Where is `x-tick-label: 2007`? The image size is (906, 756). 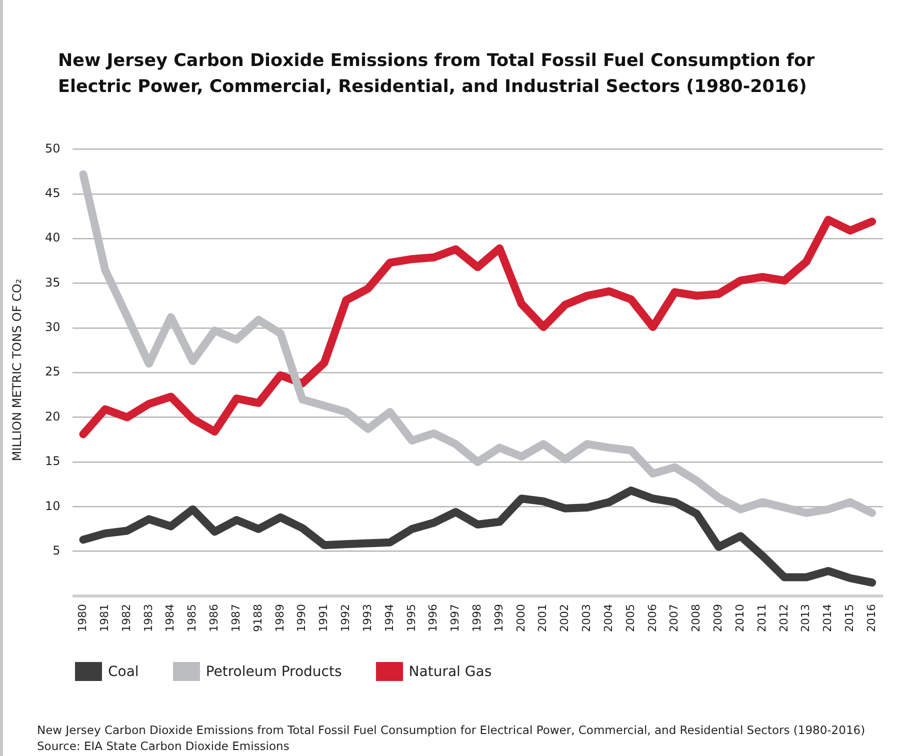 x-tick-label: 2007 is located at coordinates (674, 618).